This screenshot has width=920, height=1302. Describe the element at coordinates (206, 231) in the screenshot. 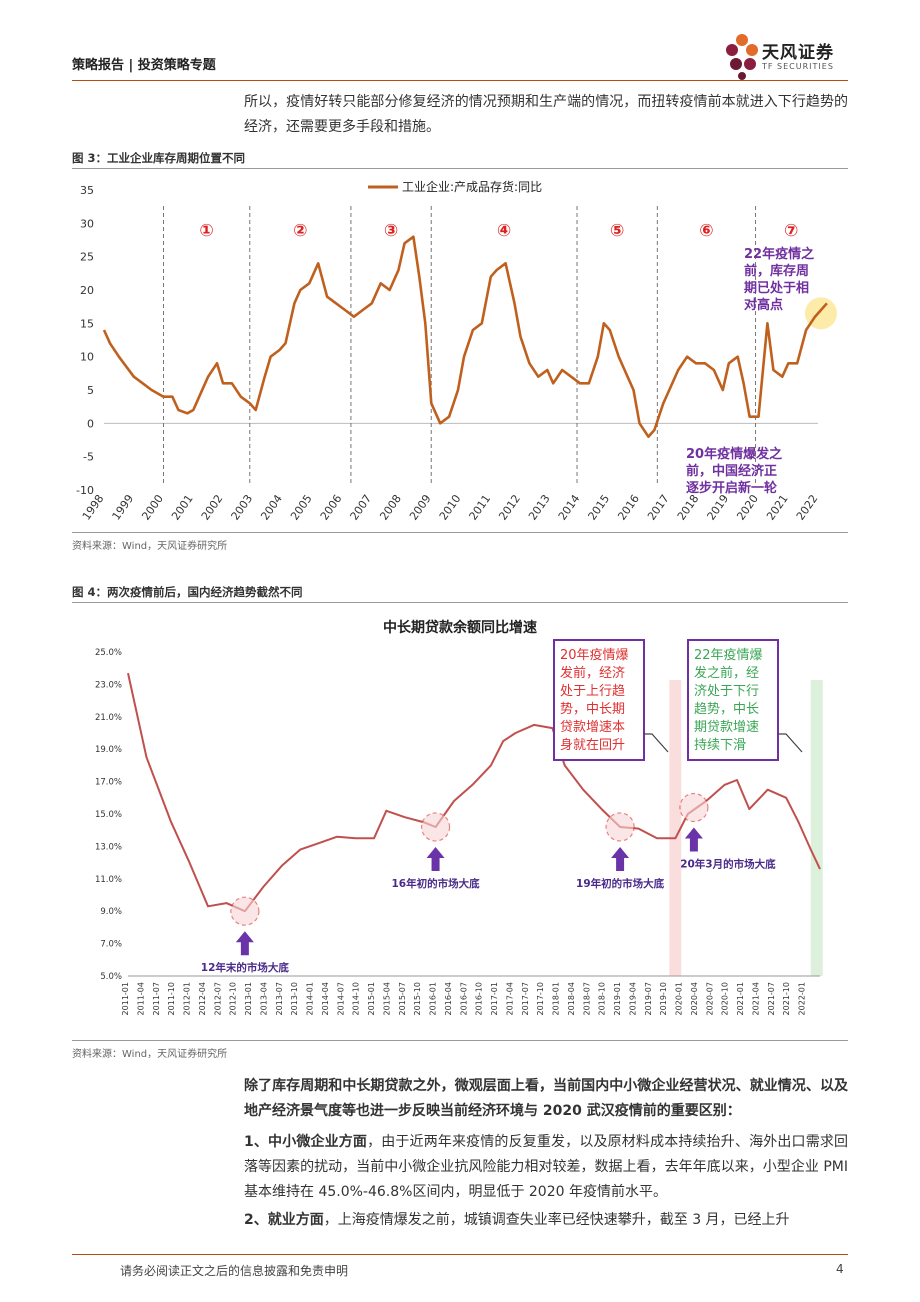

I see `cycle-label: ①` at that location.